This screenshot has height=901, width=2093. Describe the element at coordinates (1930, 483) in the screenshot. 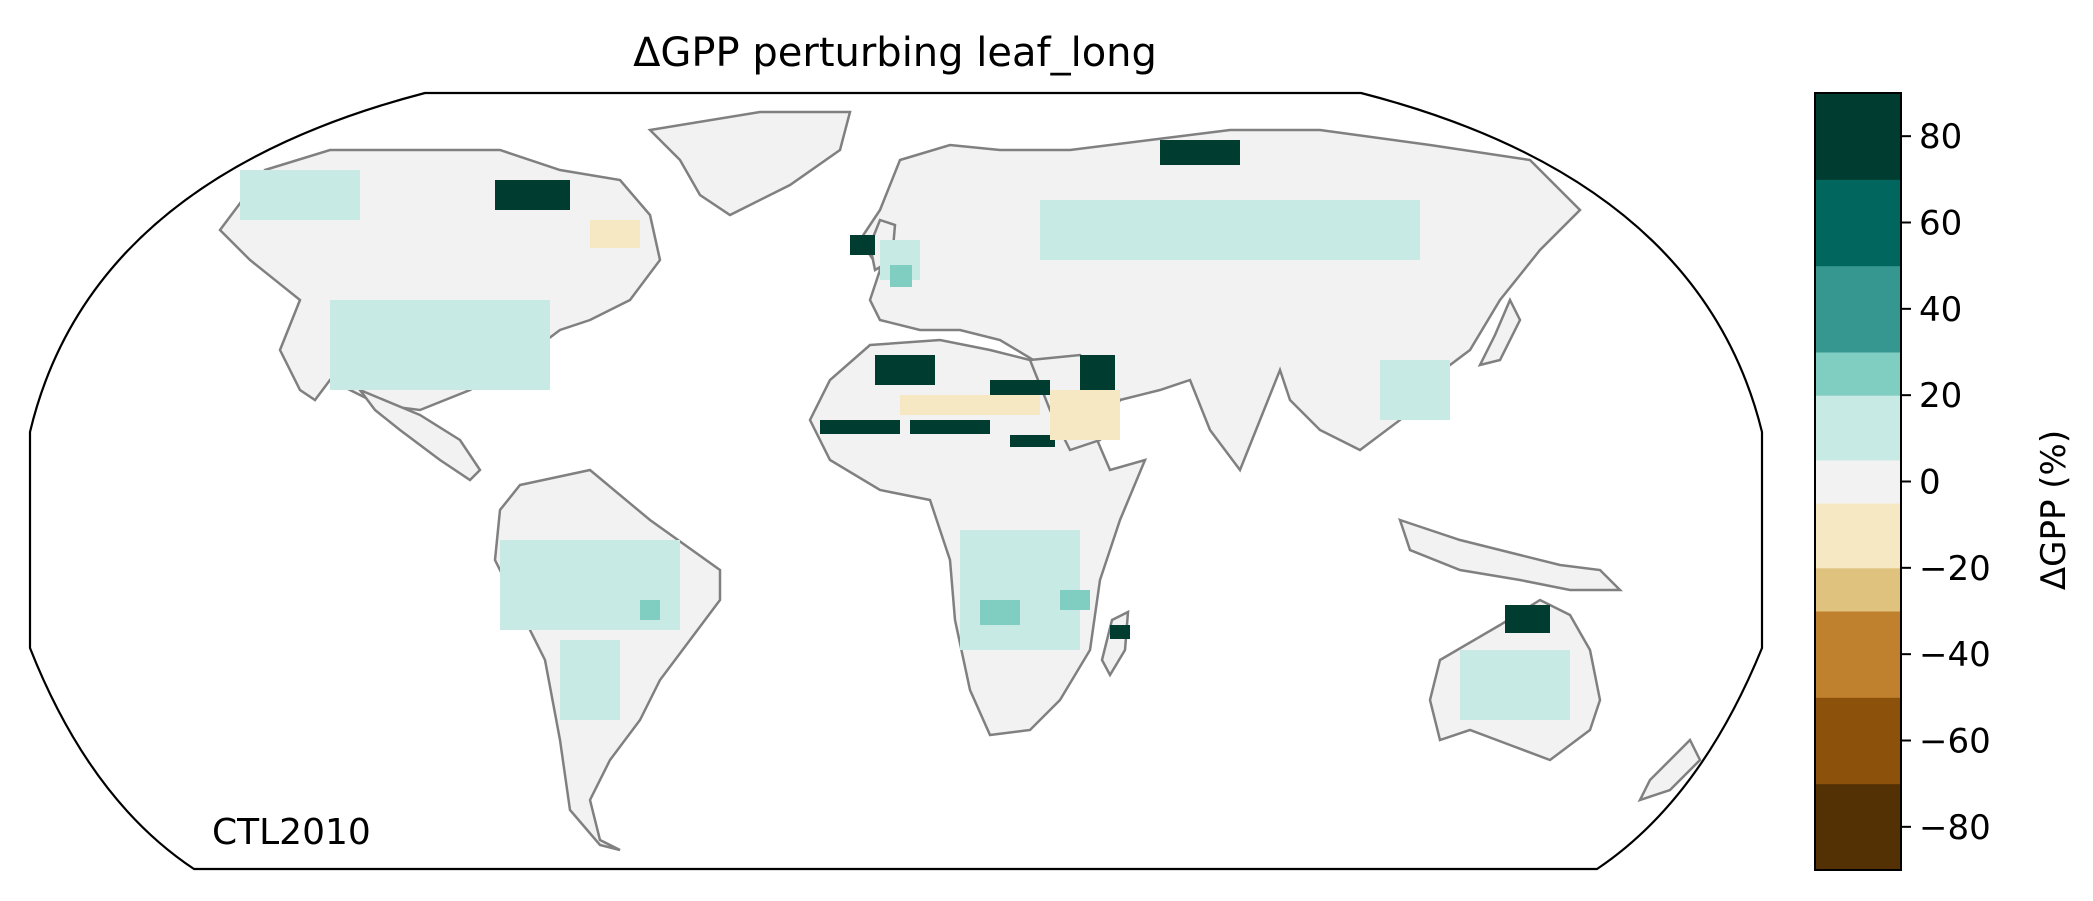

I see `colorbar-tick-label: 0` at that location.